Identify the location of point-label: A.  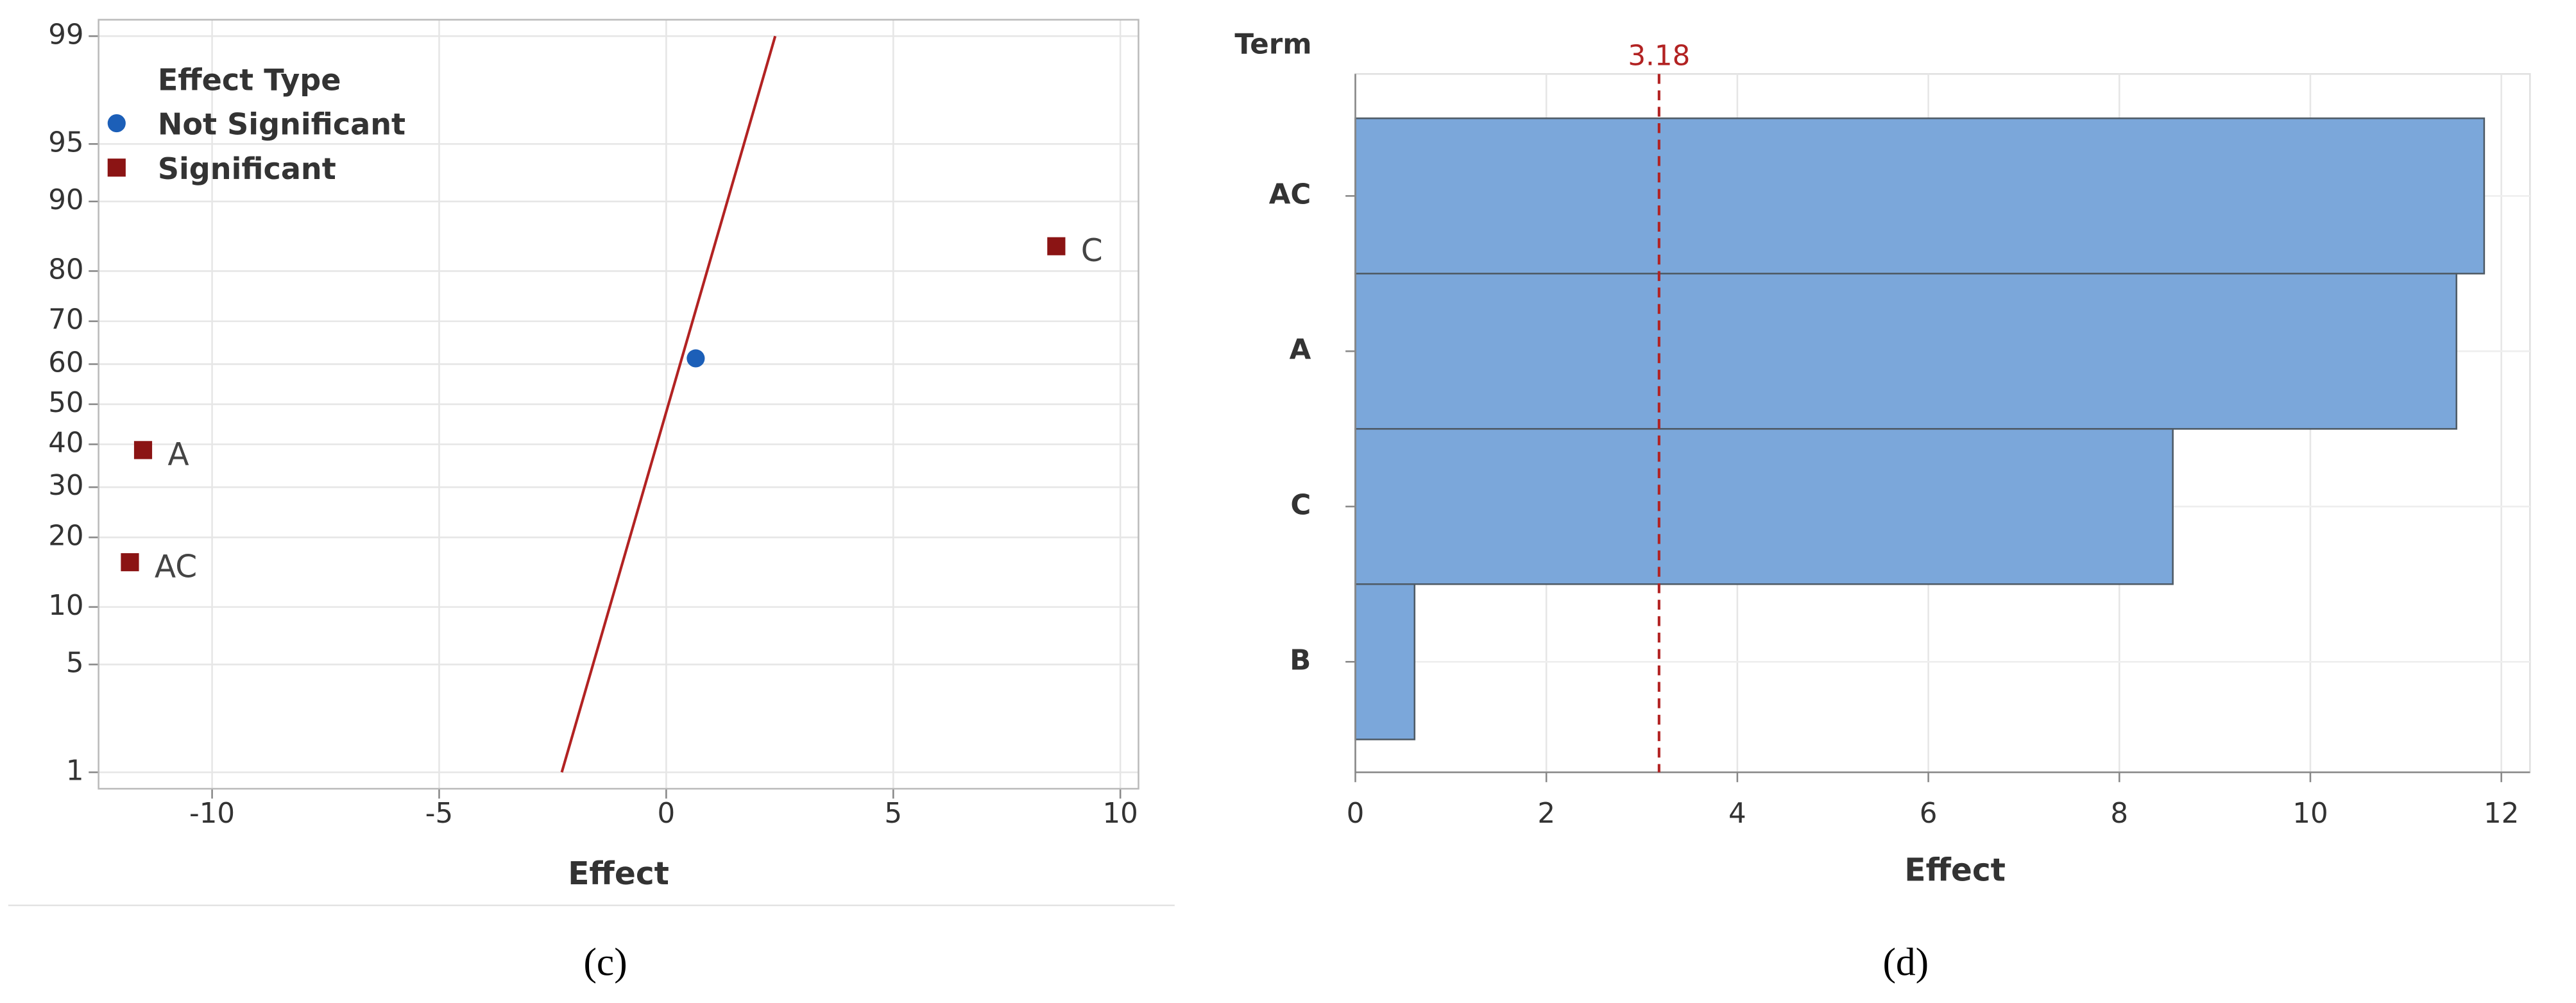
(178, 455).